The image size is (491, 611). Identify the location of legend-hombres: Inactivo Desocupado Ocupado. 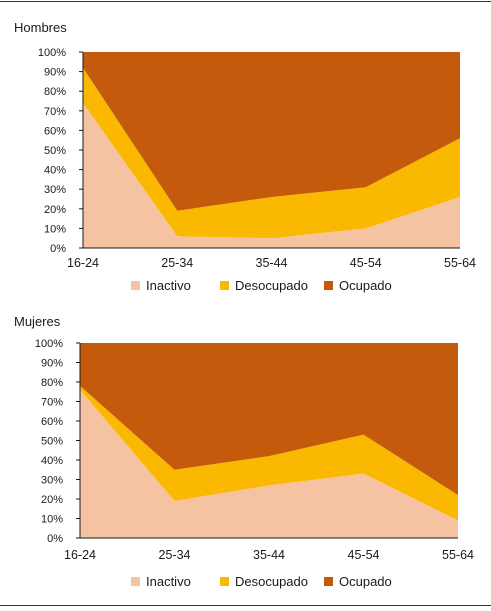
(245, 285).